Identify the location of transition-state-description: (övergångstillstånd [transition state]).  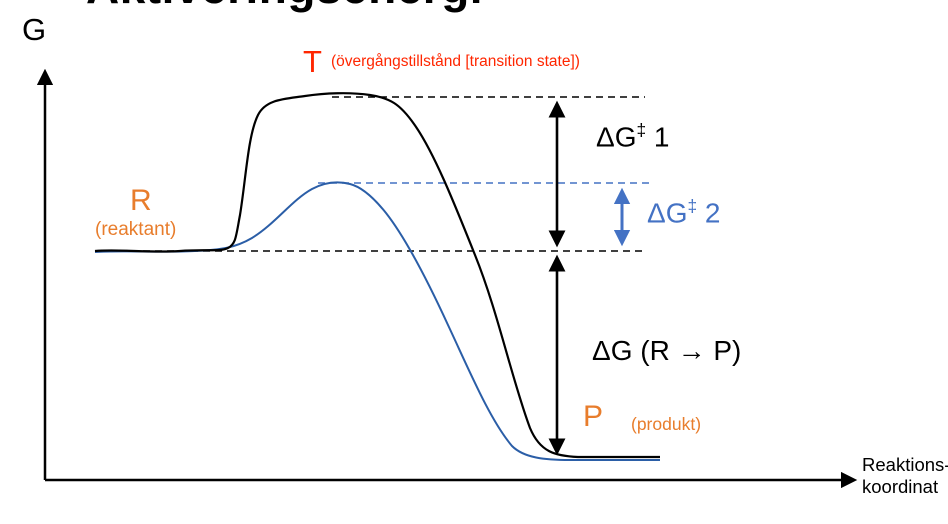
(455, 61).